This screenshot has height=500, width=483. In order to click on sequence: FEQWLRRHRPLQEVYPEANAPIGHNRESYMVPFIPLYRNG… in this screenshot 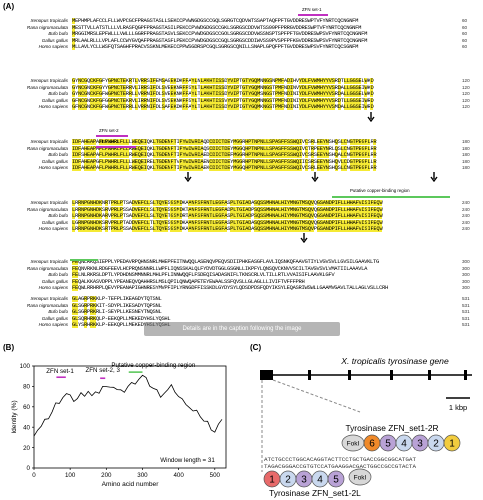, I will do `click(230, 288)`.